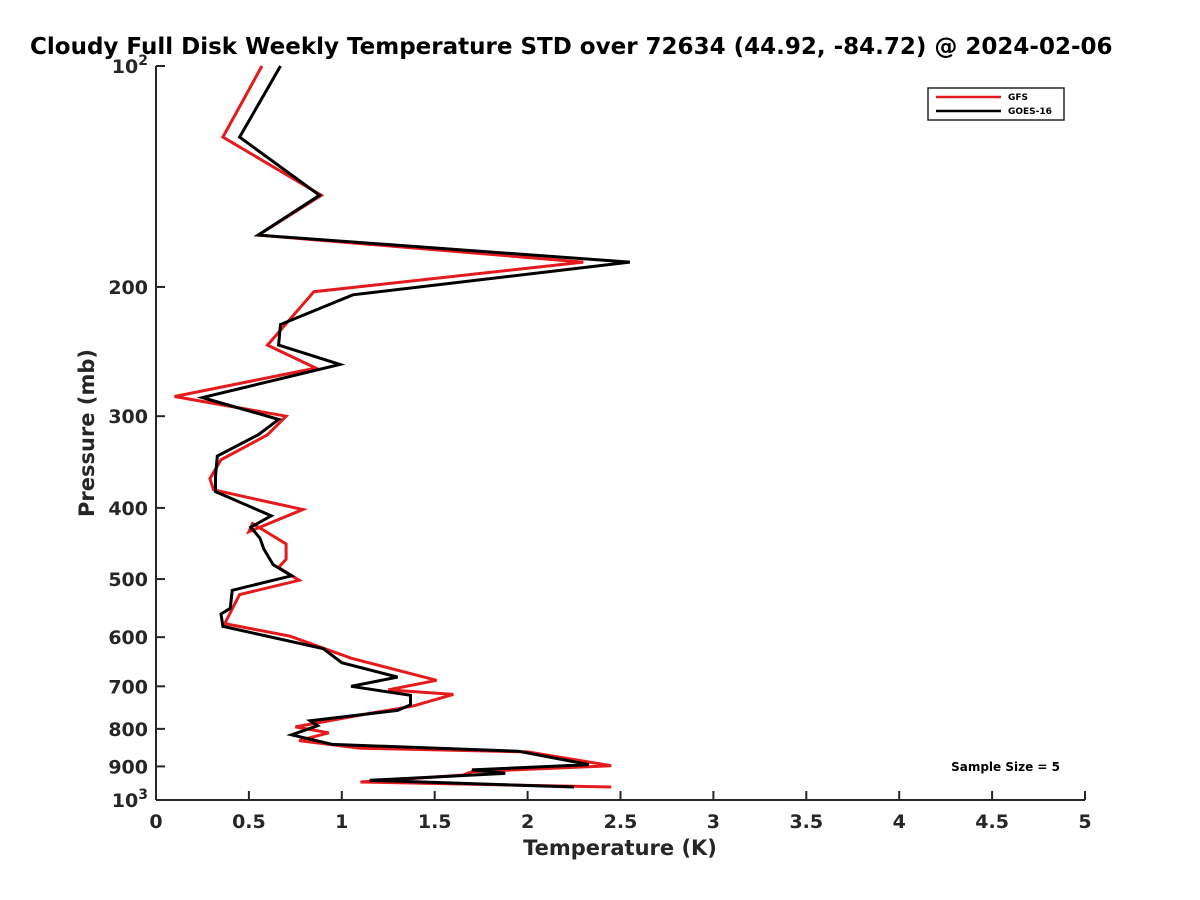  I want to click on x-axis-ticks: 0 0.5 1 1.5 2 2.5 3 3.5 4 4.5 5, so click(620, 812).